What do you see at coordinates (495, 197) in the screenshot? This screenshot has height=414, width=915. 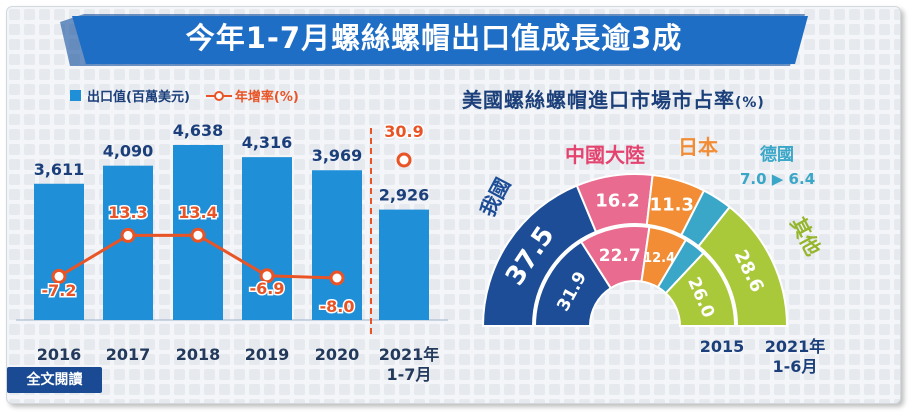 I see `category-label-taiwan: 我國` at bounding box center [495, 197].